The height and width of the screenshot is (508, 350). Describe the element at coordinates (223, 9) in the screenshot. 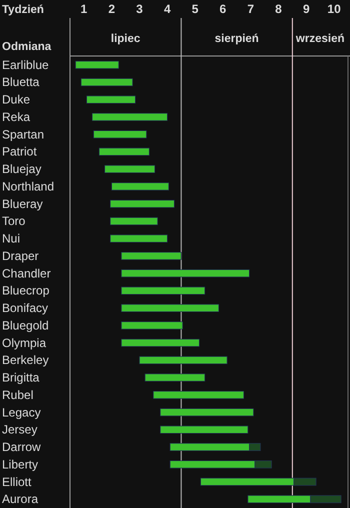

I see `x-tick-label: 6` at that location.